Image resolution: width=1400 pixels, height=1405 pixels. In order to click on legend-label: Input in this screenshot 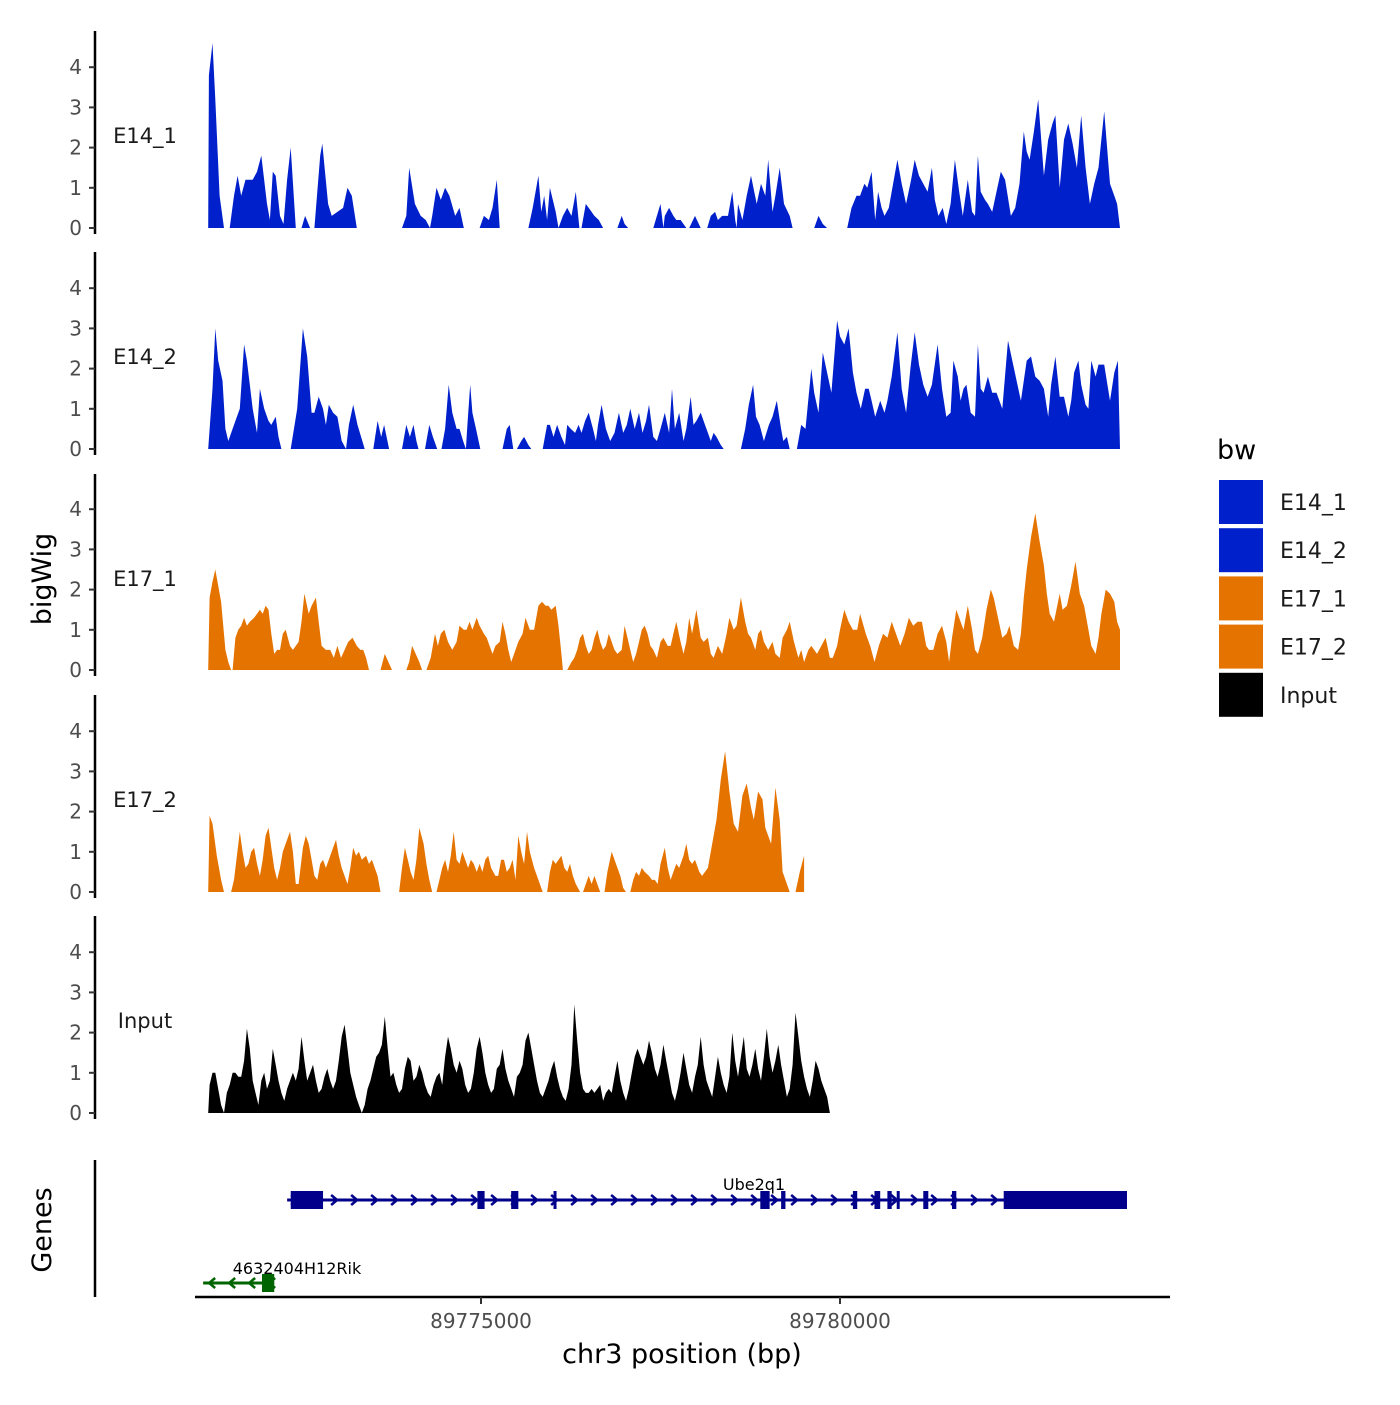, I will do `click(1308, 696)`.